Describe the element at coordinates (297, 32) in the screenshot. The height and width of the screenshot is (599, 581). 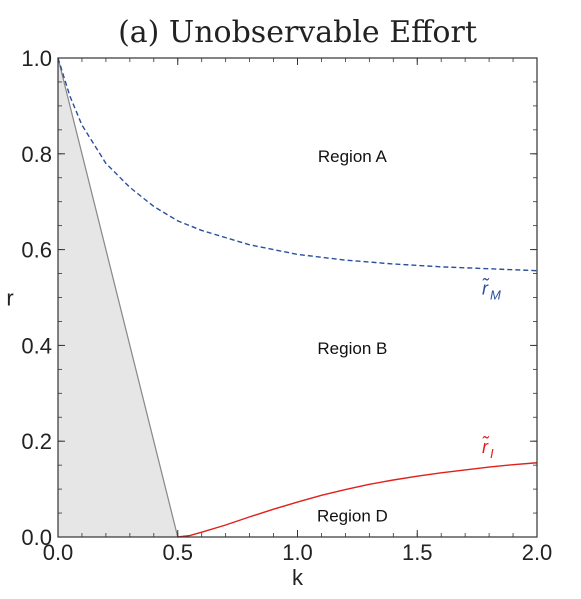
I see `chart-title: (a) Unobservable Effort` at that location.